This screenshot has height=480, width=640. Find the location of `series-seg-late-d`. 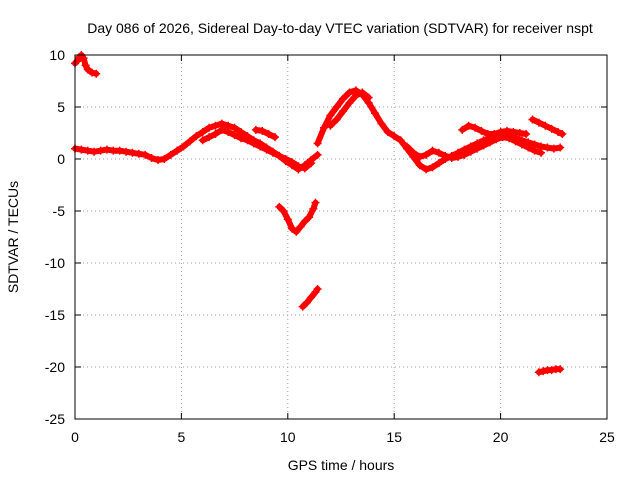

series-seg-late-d is located at coordinates (547, 127).